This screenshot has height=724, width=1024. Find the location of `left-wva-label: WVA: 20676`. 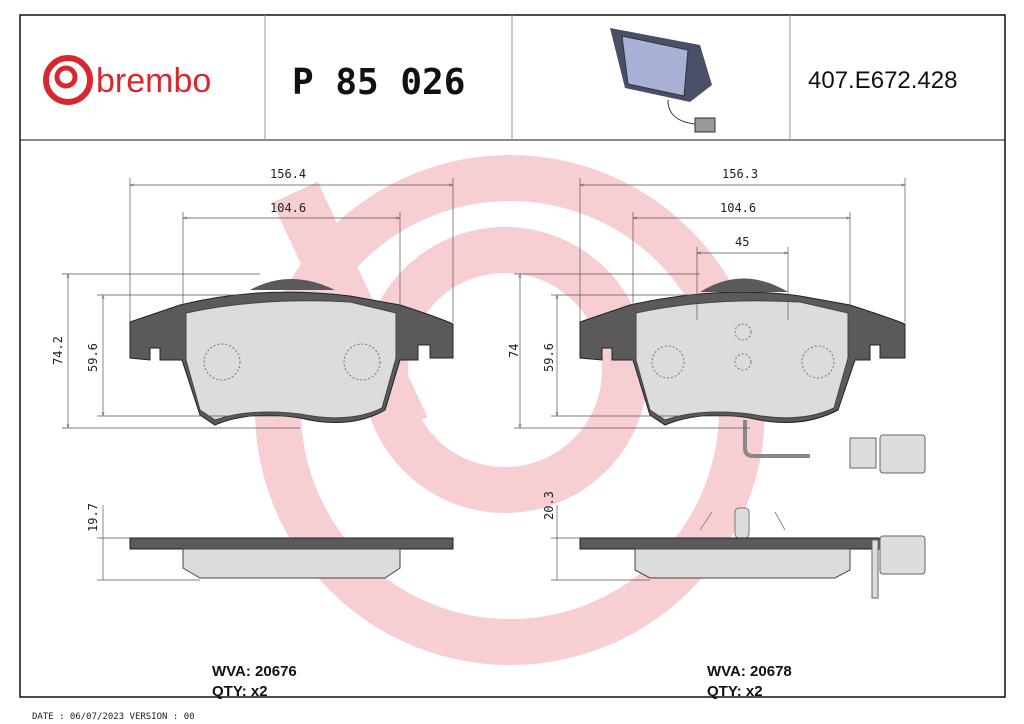

left-wva-label: WVA: 20676 is located at coordinates (254, 671).